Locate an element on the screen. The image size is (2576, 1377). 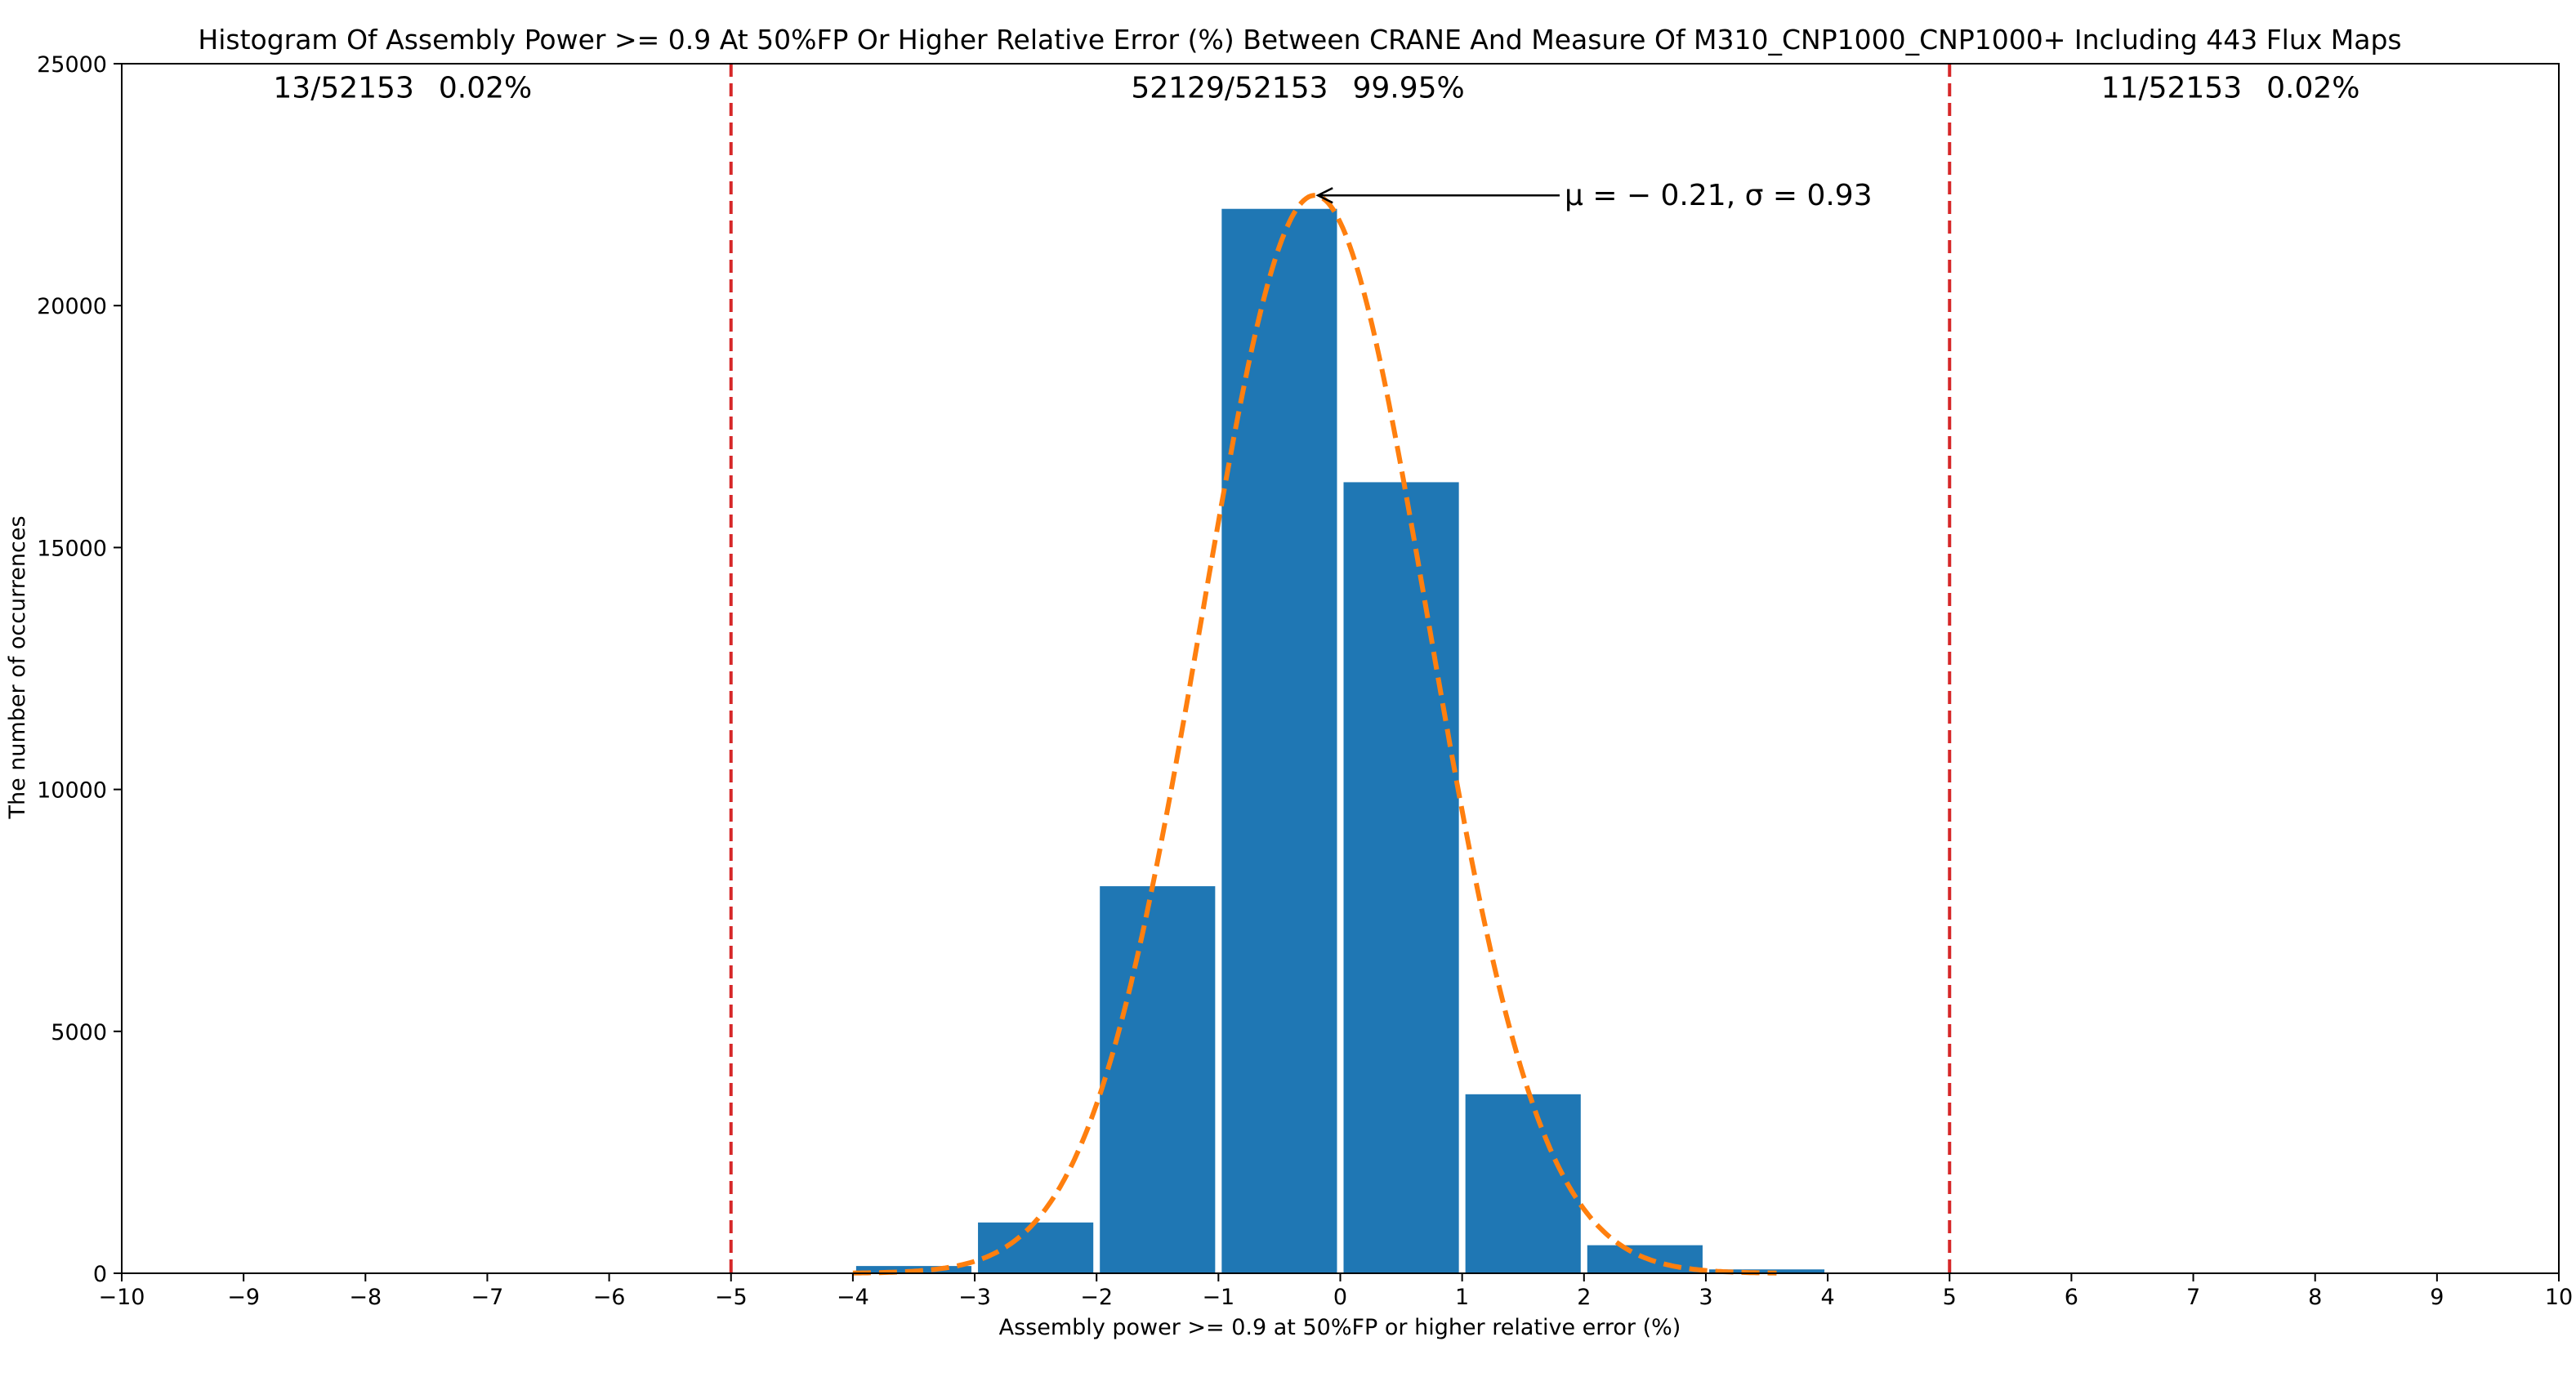
x-tick-label: 7 is located at coordinates (2193, 1297).